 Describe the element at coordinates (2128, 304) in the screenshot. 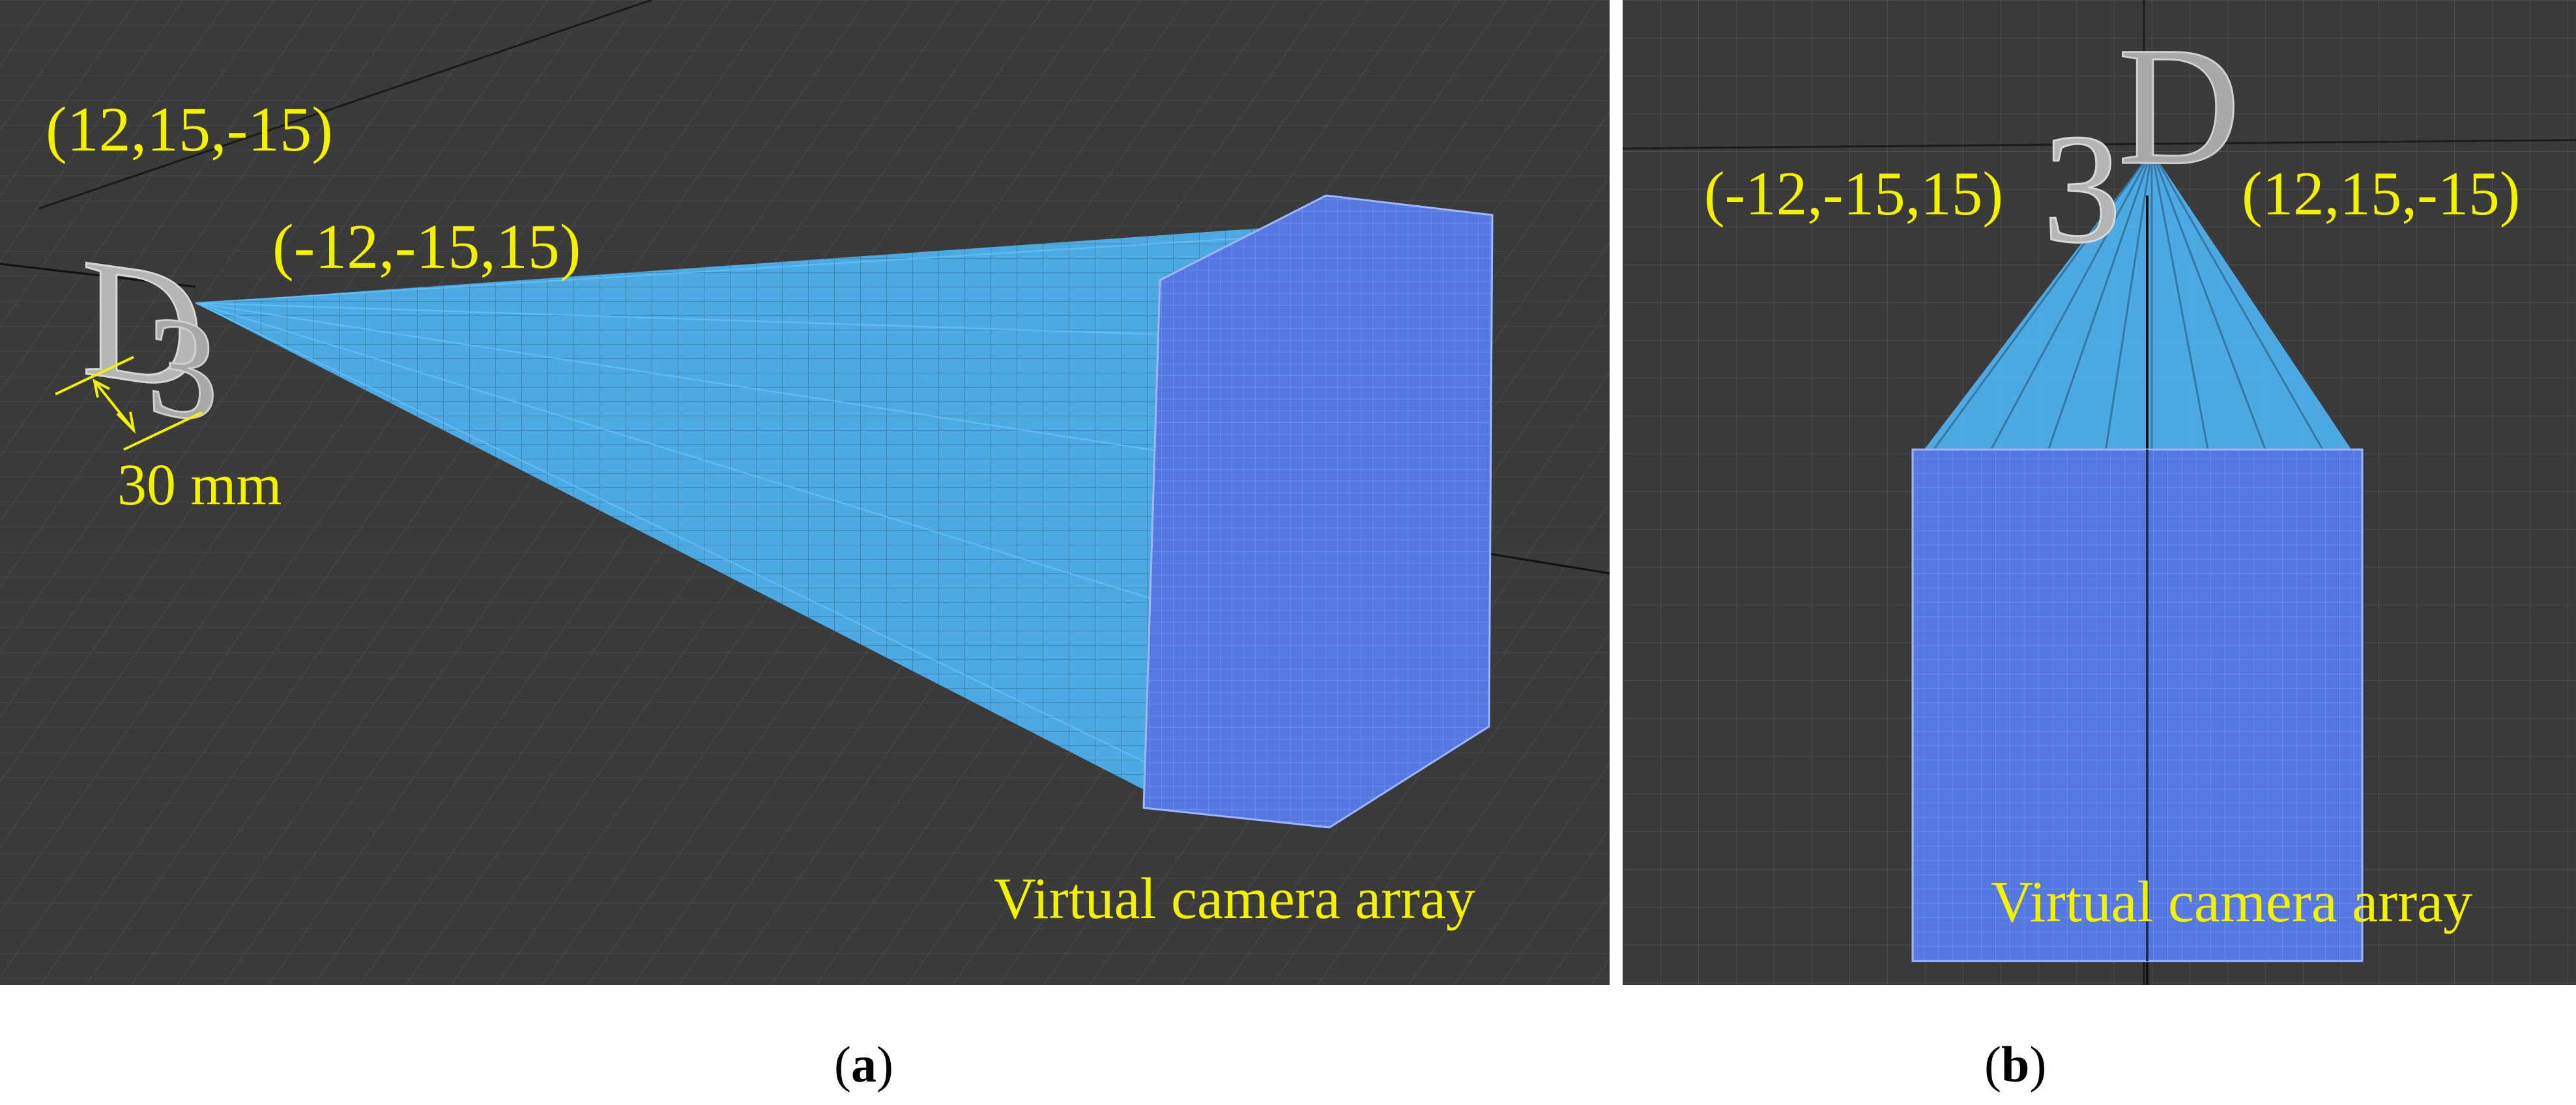

I see `ray-lines` at that location.